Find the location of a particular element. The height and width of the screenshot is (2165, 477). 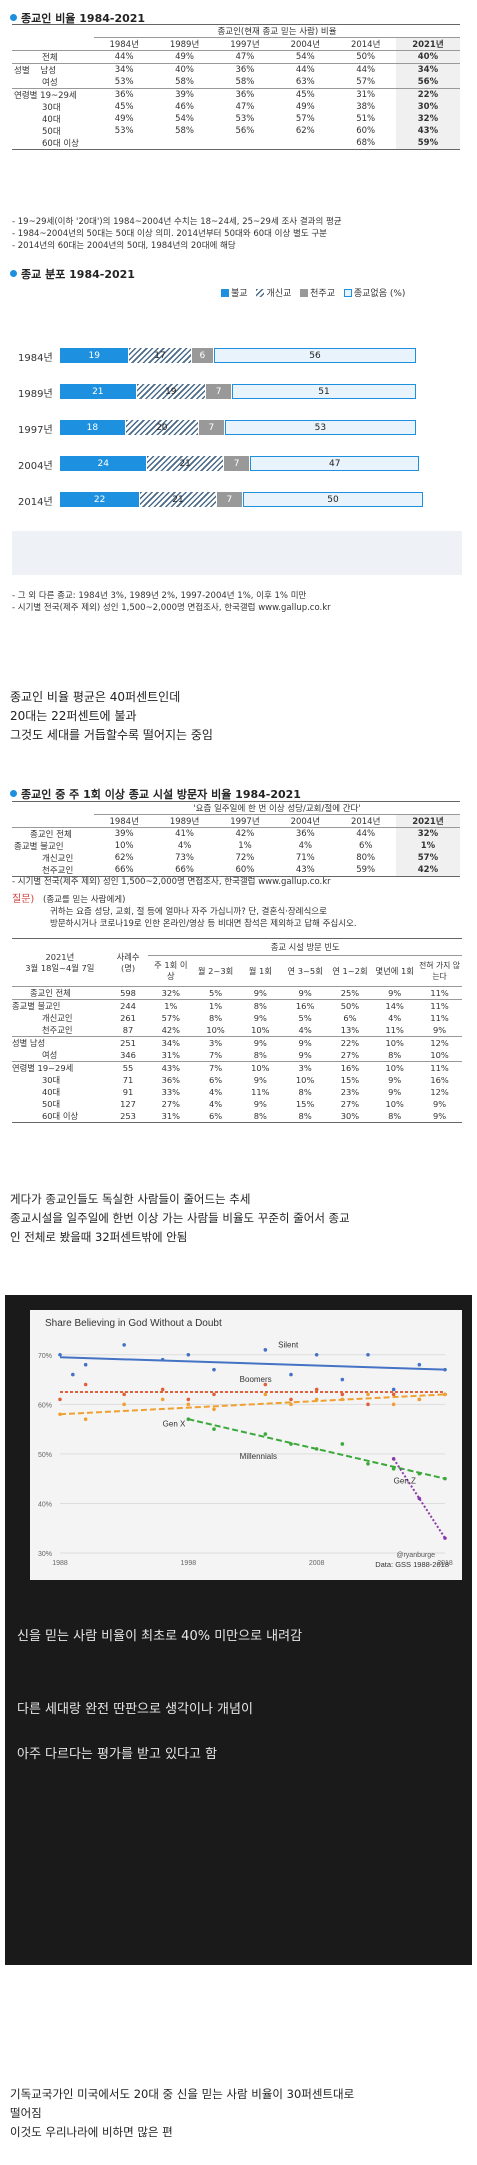

legend-label: 개신교 is located at coordinates (279, 294).